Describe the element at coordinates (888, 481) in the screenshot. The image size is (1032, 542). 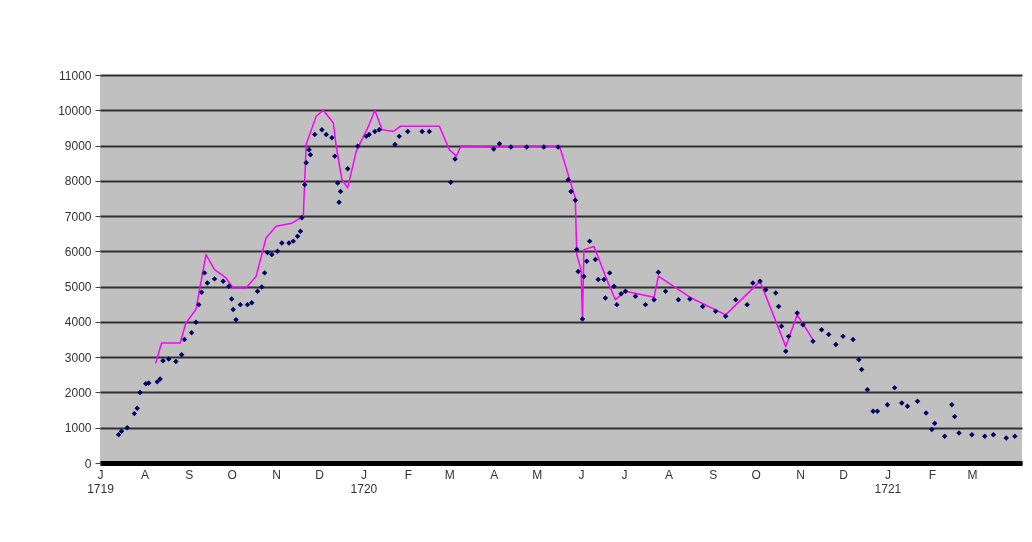
I see `x-tick-label: J 1721` at that location.